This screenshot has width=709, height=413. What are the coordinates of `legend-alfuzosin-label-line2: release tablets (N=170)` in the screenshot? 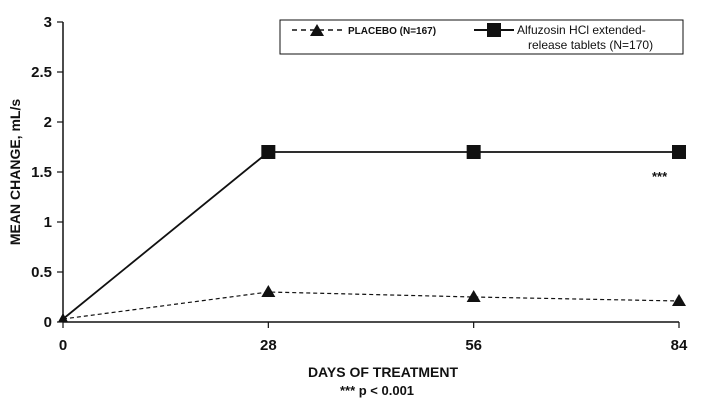 It's located at (590, 45).